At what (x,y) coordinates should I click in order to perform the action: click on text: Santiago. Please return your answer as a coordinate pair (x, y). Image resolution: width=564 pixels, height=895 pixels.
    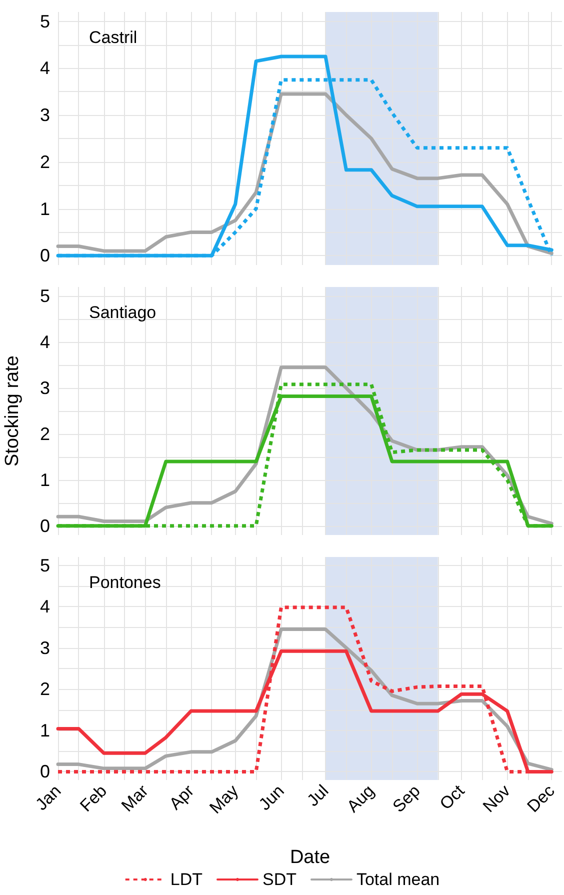
    Looking at the image, I should click on (122, 312).